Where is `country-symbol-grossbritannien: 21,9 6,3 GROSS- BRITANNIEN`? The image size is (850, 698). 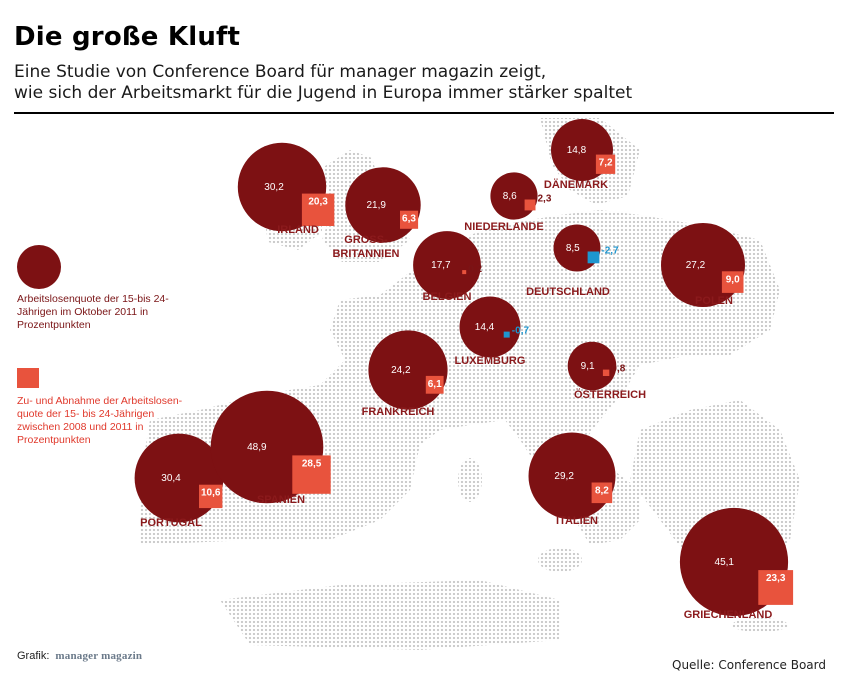 country-symbol-grossbritannien: 21,9 6,3 GROSS- BRITANNIEN is located at coordinates (376, 213).